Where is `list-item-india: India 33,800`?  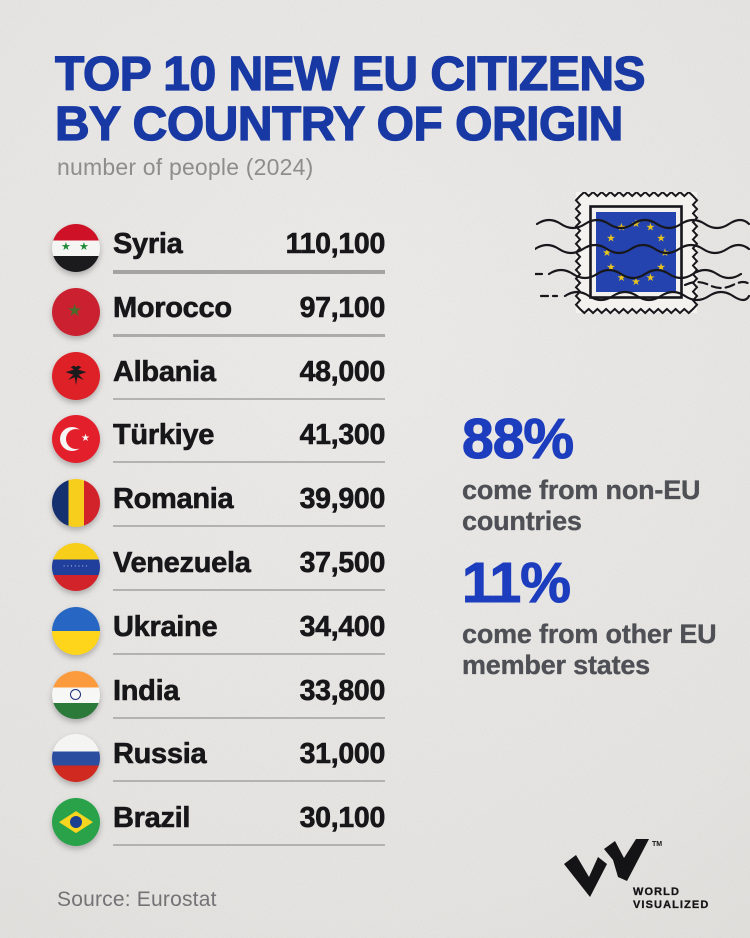 list-item-india: India 33,800 is located at coordinates (219, 701).